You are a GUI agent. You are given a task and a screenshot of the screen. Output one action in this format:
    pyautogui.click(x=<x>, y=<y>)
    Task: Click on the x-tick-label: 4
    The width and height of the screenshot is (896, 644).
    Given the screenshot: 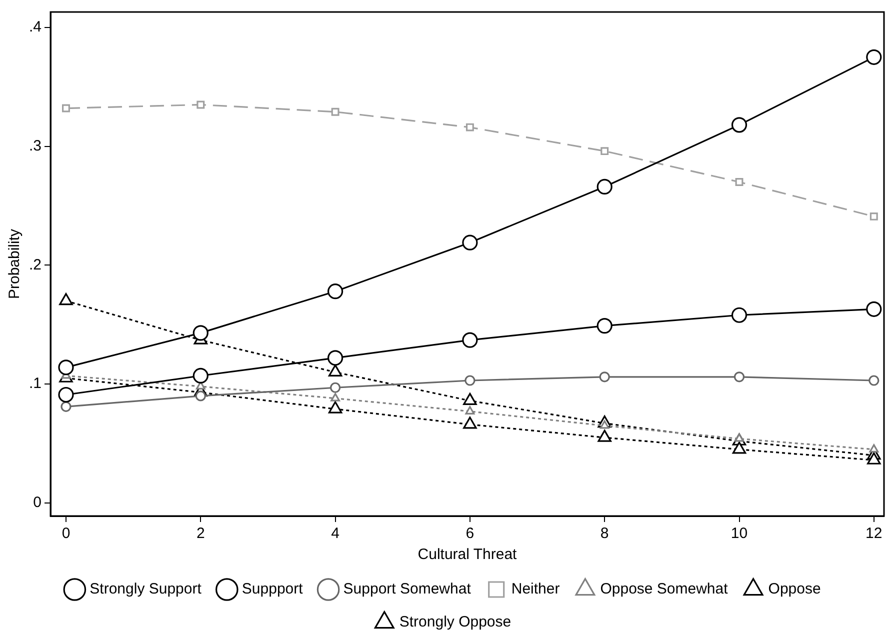 What is the action you would take?
    pyautogui.click(x=335, y=533)
    